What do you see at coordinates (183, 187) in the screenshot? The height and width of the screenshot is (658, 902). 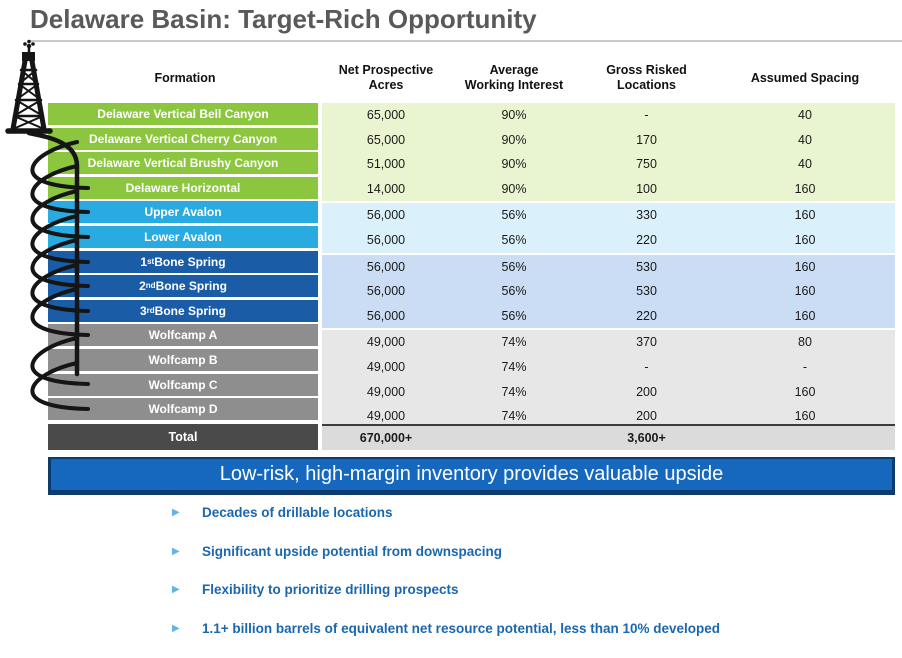 I see `formation-label: Delaware Horizontal` at bounding box center [183, 187].